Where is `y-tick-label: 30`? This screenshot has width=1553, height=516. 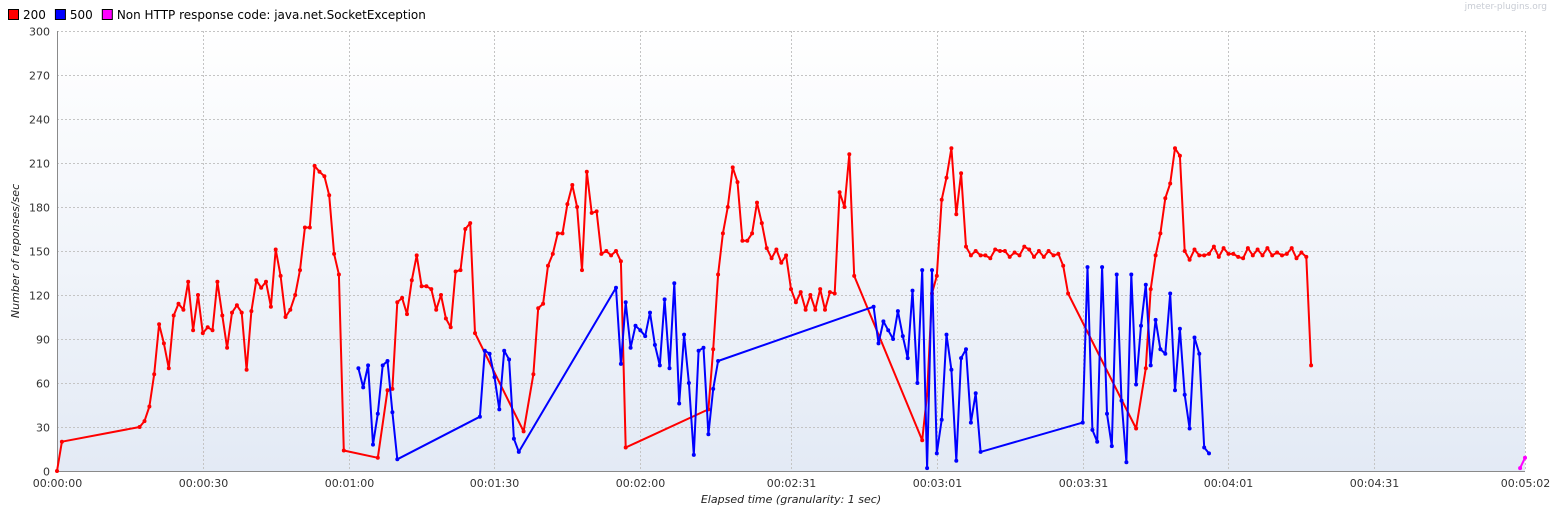
y-tick-label: 30 is located at coordinates (43, 428).